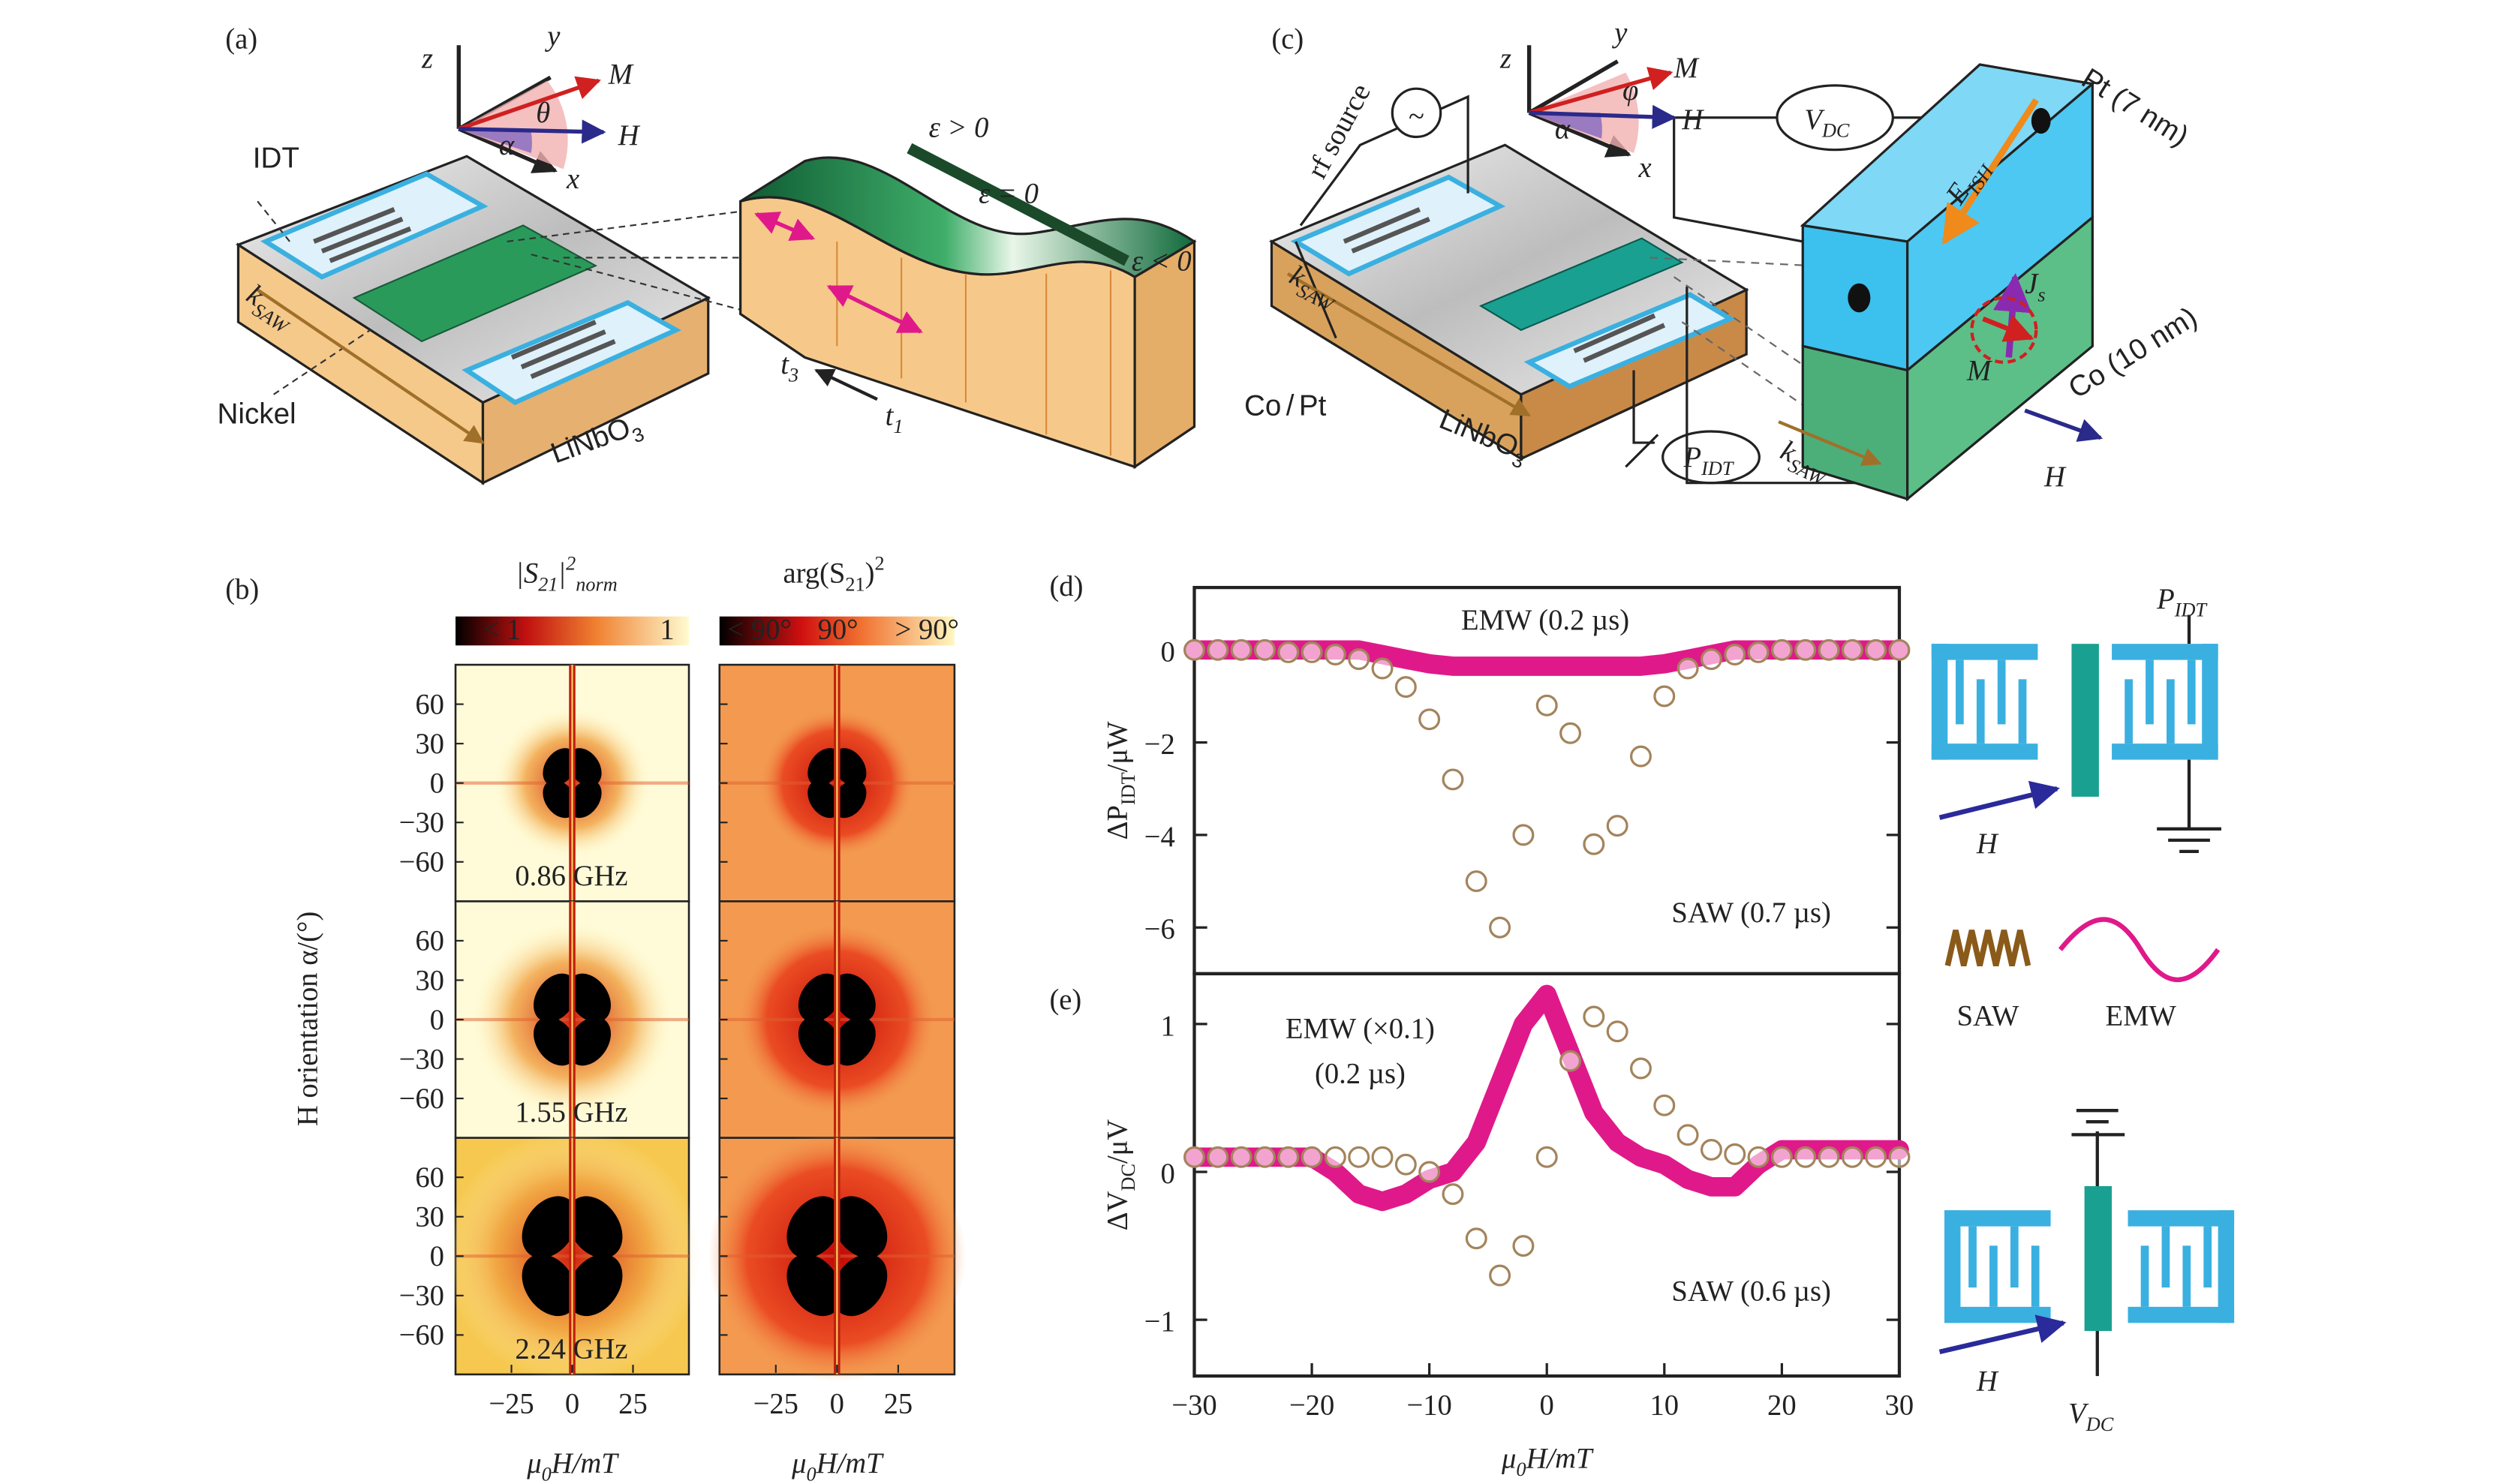 Image resolution: width=2511 pixels, height=1484 pixels. I want to click on component-label-part: V, so click(1814, 120).